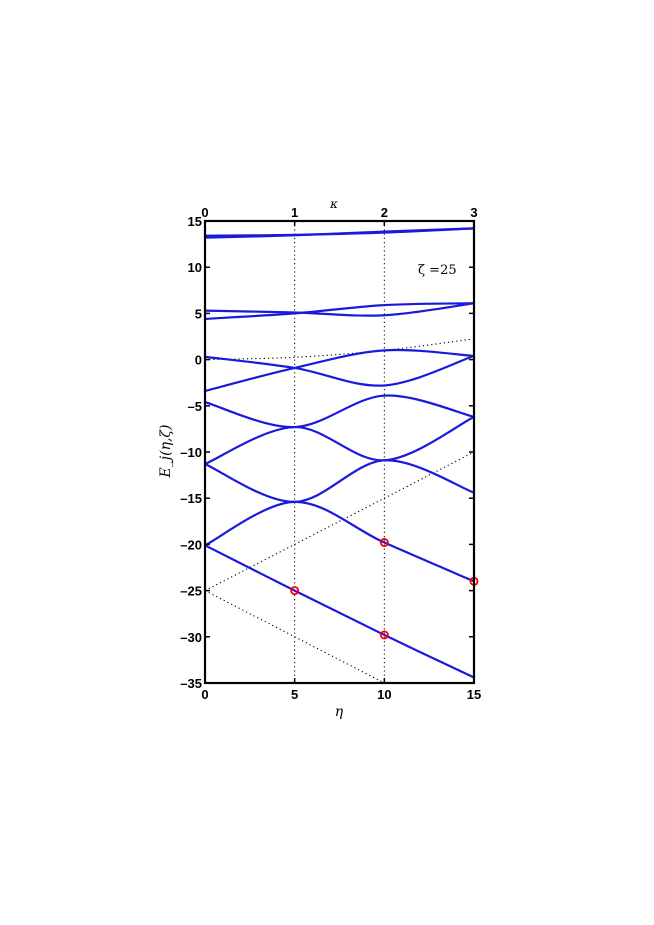  Describe the element at coordinates (384, 212) in the screenshot. I see `top-tick-label-2: 2` at that location.